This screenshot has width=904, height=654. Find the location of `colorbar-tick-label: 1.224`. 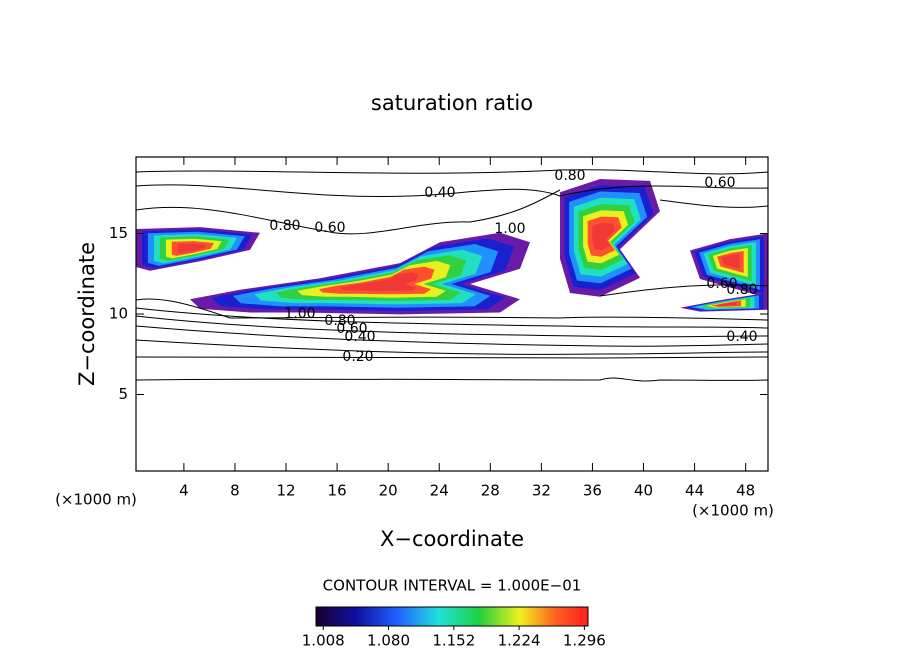

colorbar-tick-label: 1.224 is located at coordinates (519, 641).